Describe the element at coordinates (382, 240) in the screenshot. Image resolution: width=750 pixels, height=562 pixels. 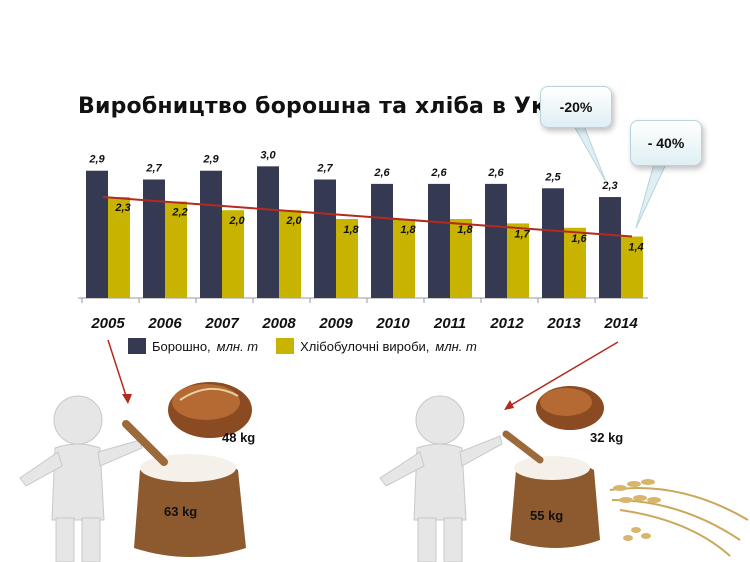
I see `bar-flour-2010` at that location.